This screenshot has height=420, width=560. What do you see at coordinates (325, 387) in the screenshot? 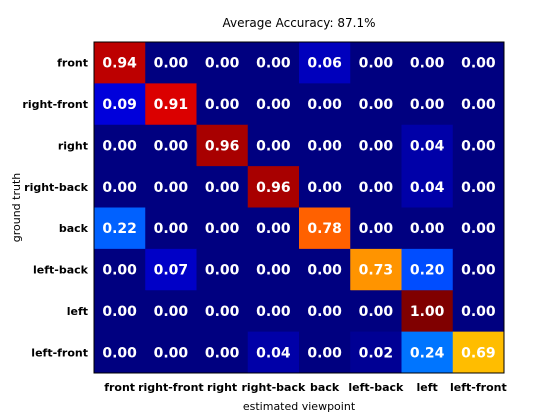
I see `x-tick-label: back` at bounding box center [325, 387].